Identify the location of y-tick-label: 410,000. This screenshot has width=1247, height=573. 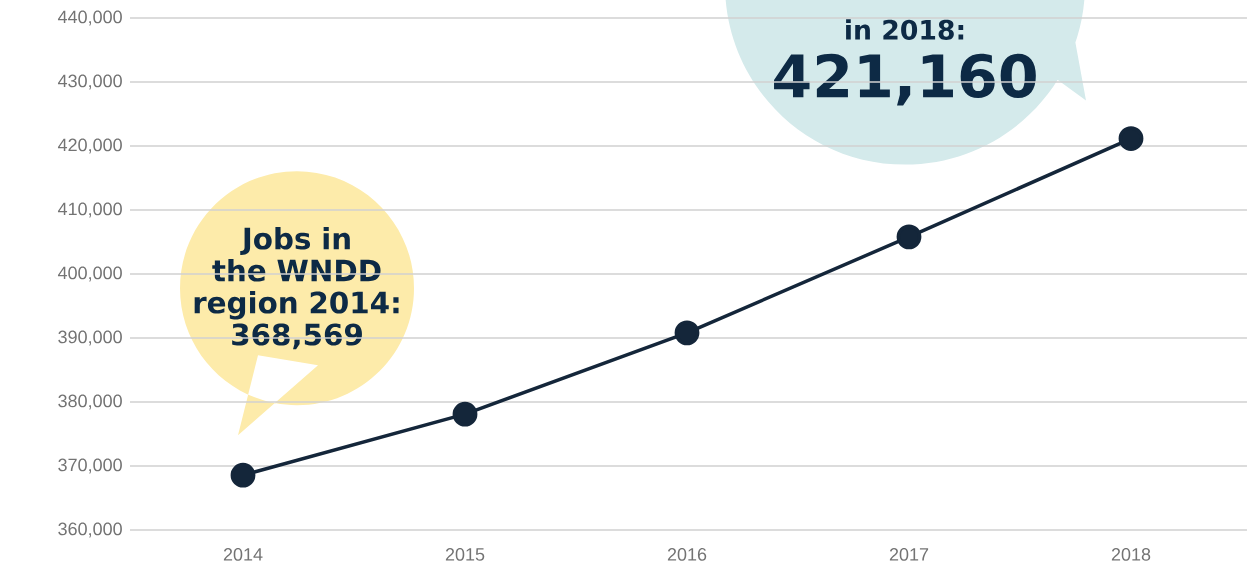
(89, 210).